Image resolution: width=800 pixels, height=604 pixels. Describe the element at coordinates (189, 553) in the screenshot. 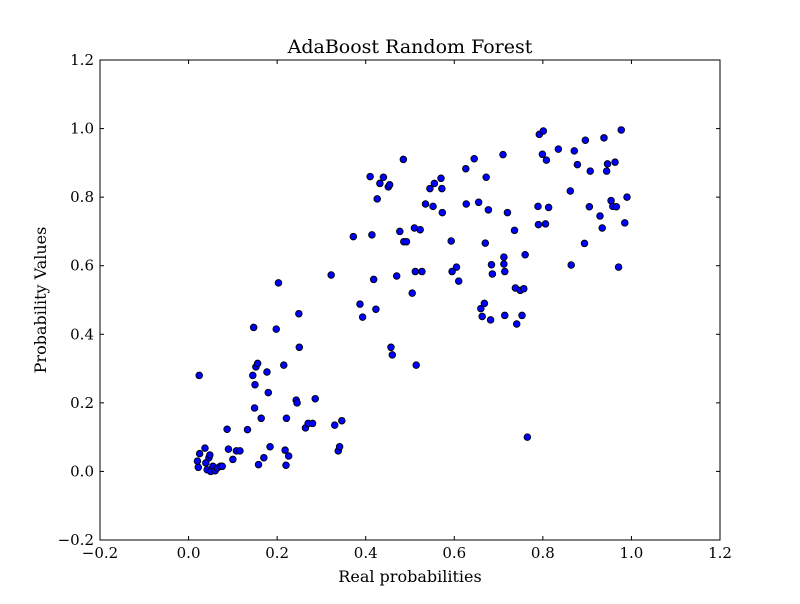

I see `x-tick-label-1: 0.0` at that location.